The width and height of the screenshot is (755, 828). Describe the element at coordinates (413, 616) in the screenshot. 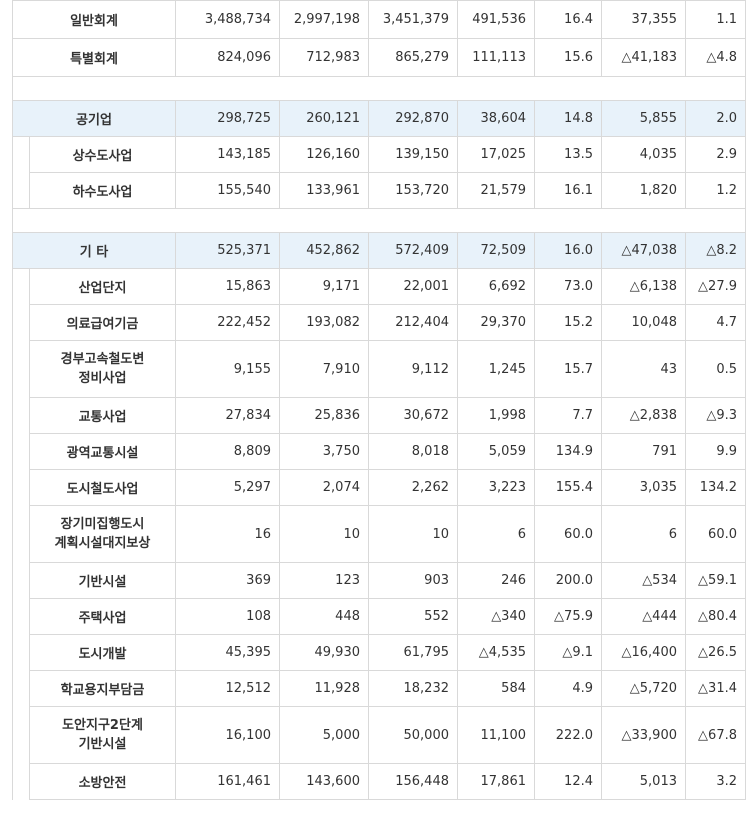

I see `cell: 552` at that location.